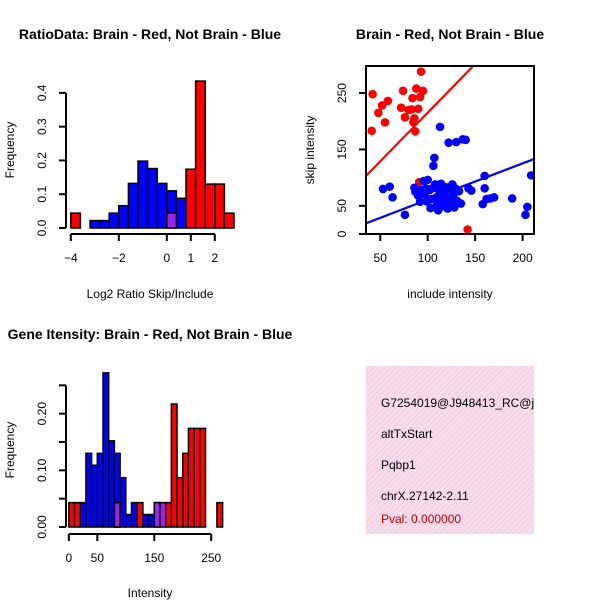 This screenshot has width=600, height=600. Describe the element at coordinates (407, 434) in the screenshot. I see `event-type-text: altTxStart` at that location.